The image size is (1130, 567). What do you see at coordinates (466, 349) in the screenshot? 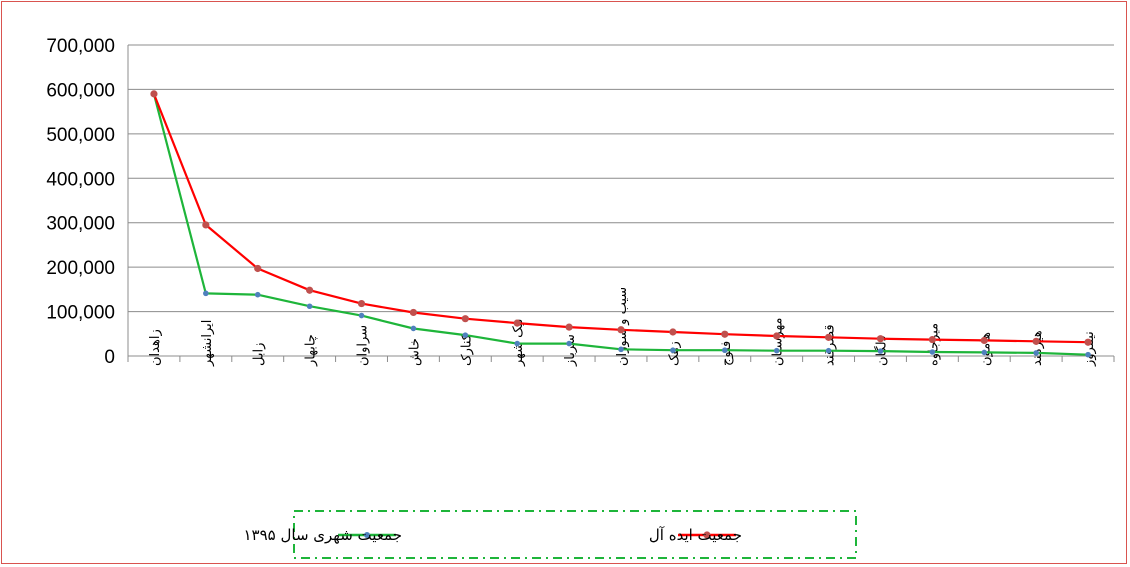
I see `x-tick-label: کنارک` at bounding box center [466, 349].